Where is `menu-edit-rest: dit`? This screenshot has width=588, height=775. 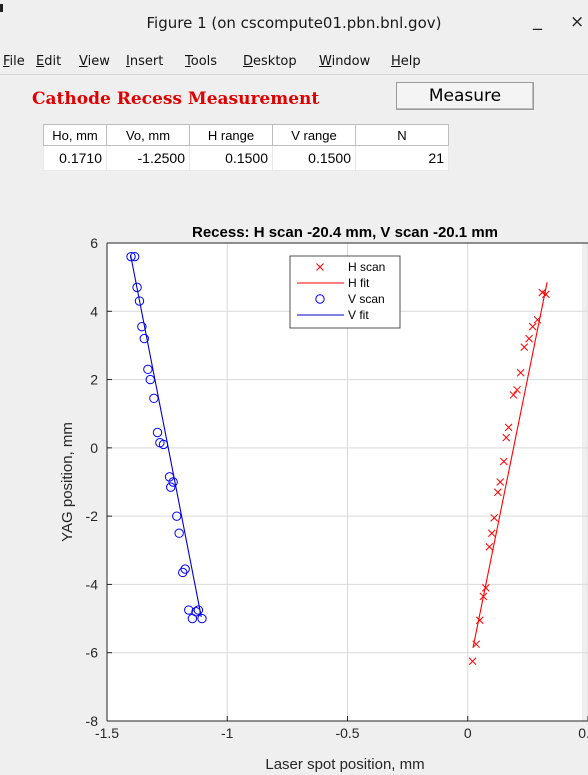 menu-edit-rest: dit is located at coordinates (53, 61).